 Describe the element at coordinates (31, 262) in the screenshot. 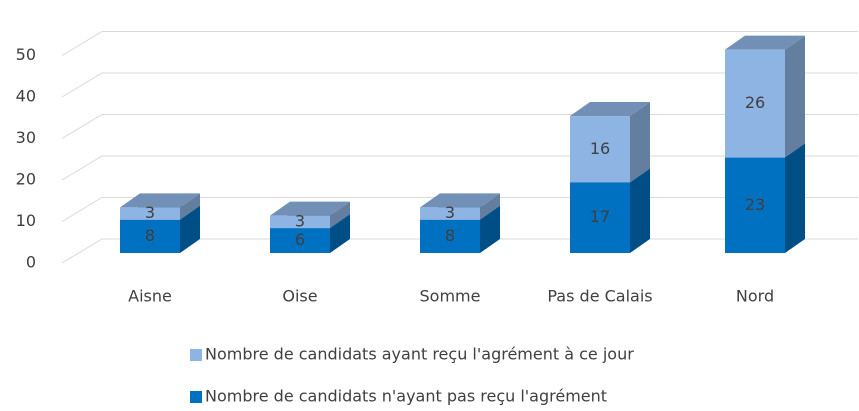

I see `y-tick-label: 0` at that location.